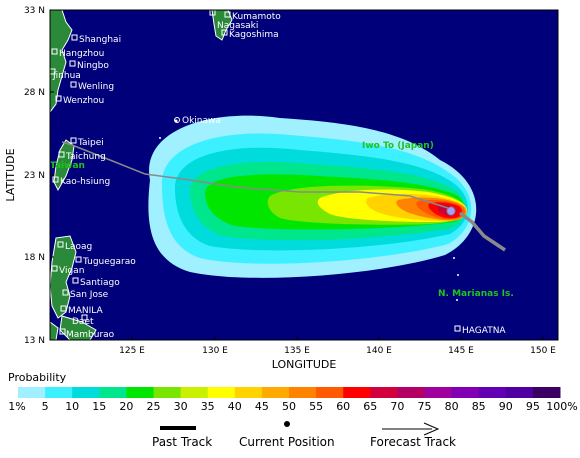 Image resolution: width=580 pixels, height=458 pixels. I want to click on lon-tick-marks, so click(337, 338).